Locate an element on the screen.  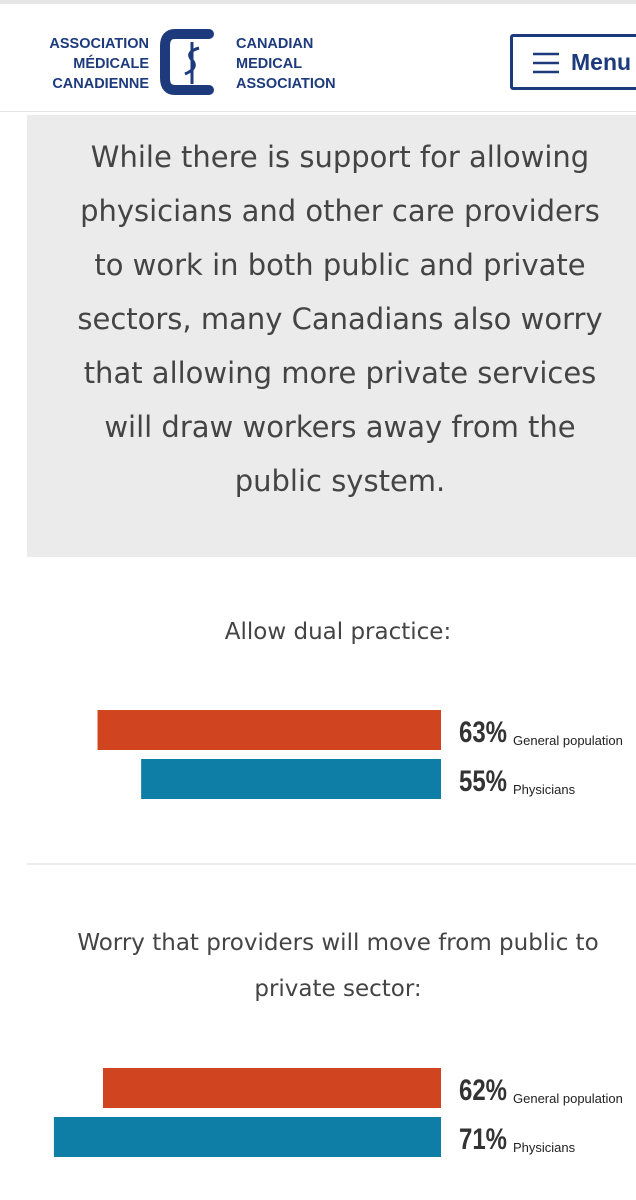
logo-text: MEDICAL is located at coordinates (269, 64).